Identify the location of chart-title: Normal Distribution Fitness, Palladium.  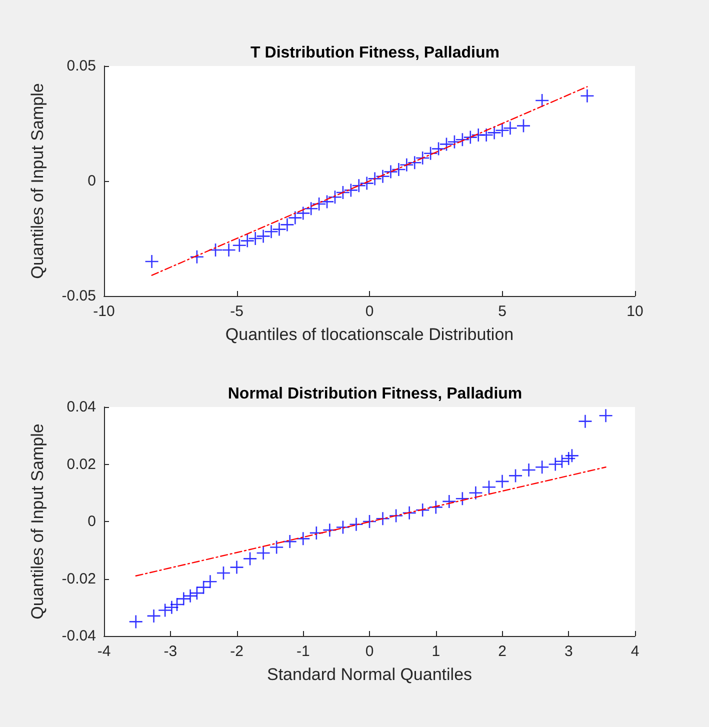
(375, 394).